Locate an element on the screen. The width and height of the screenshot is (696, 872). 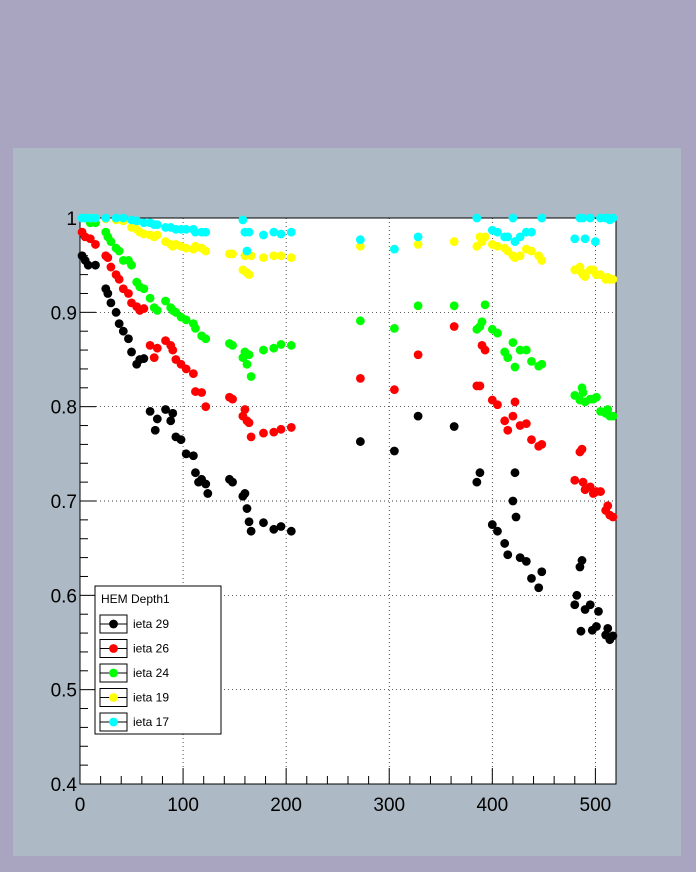
legend-label: ieta 24 is located at coordinates (151, 673).